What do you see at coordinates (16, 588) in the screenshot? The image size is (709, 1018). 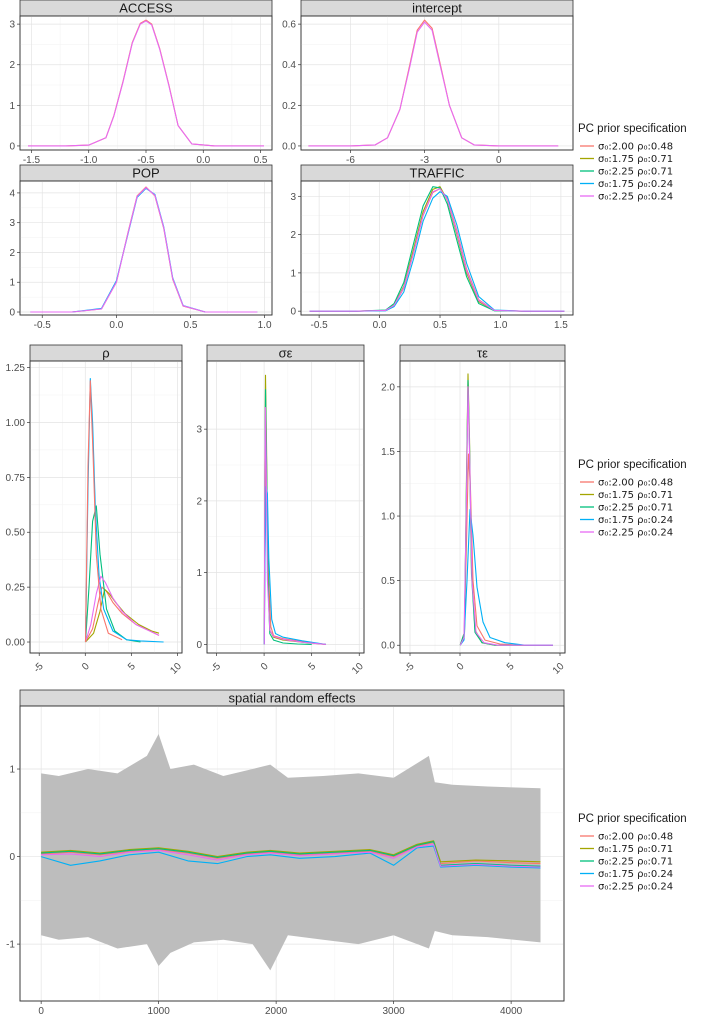 I see `y-tick-label: 0.25` at bounding box center [16, 588].